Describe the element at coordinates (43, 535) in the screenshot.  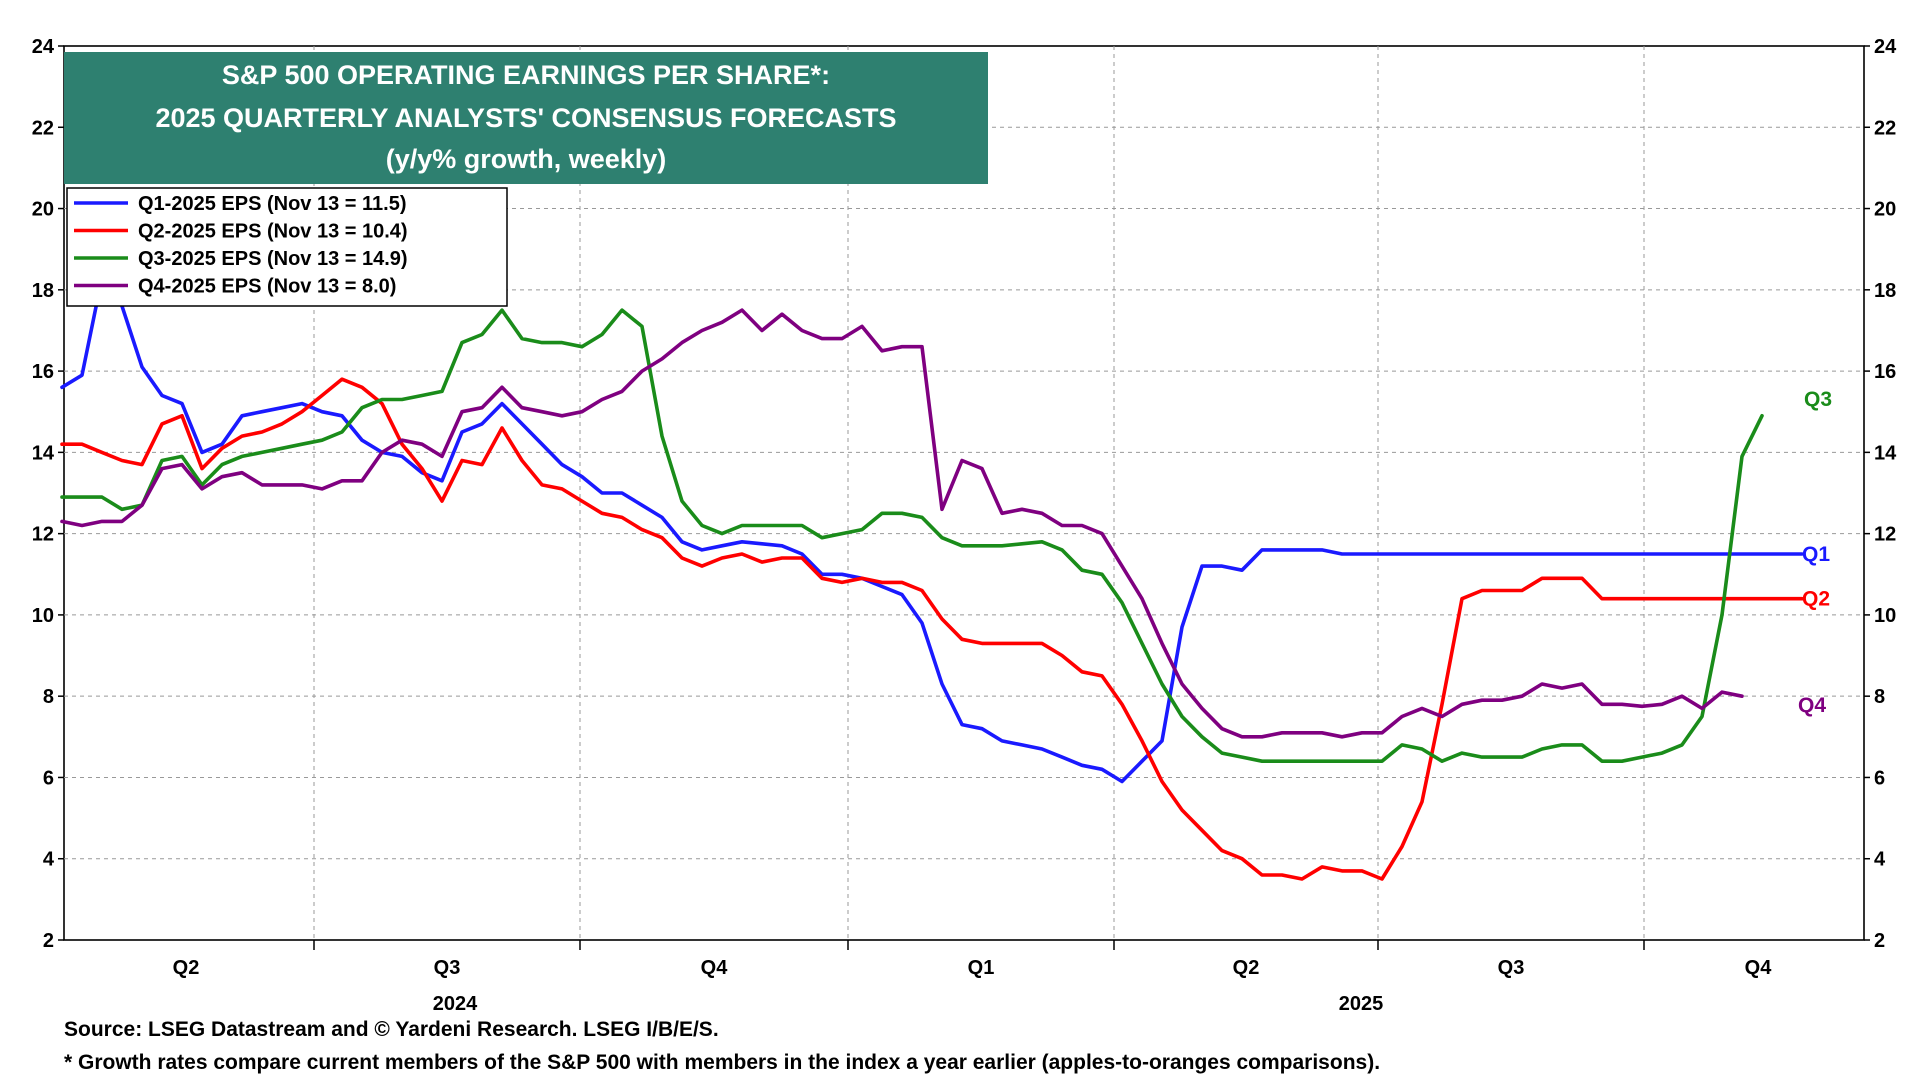
I see `y-tick-label-left: 12` at that location.